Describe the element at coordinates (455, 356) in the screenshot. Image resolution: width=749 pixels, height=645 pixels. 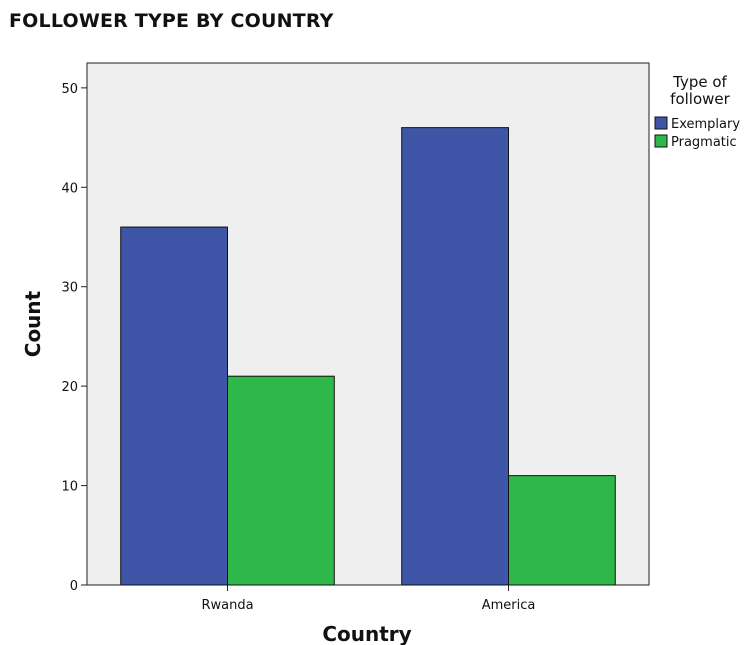
I see `bar-exemplary-america` at that location.